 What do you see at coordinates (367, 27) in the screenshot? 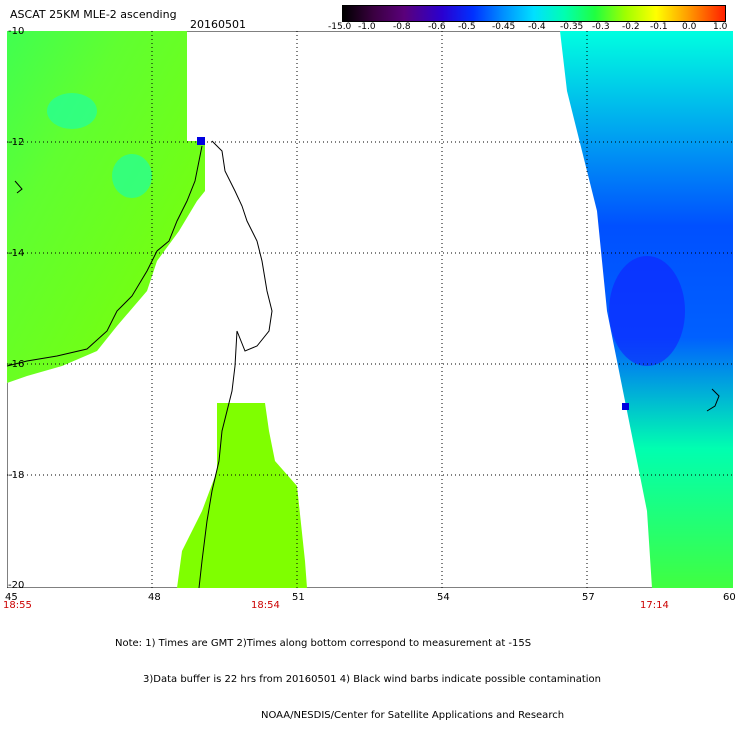
I see `colorbar-label: -1.0` at bounding box center [367, 27].